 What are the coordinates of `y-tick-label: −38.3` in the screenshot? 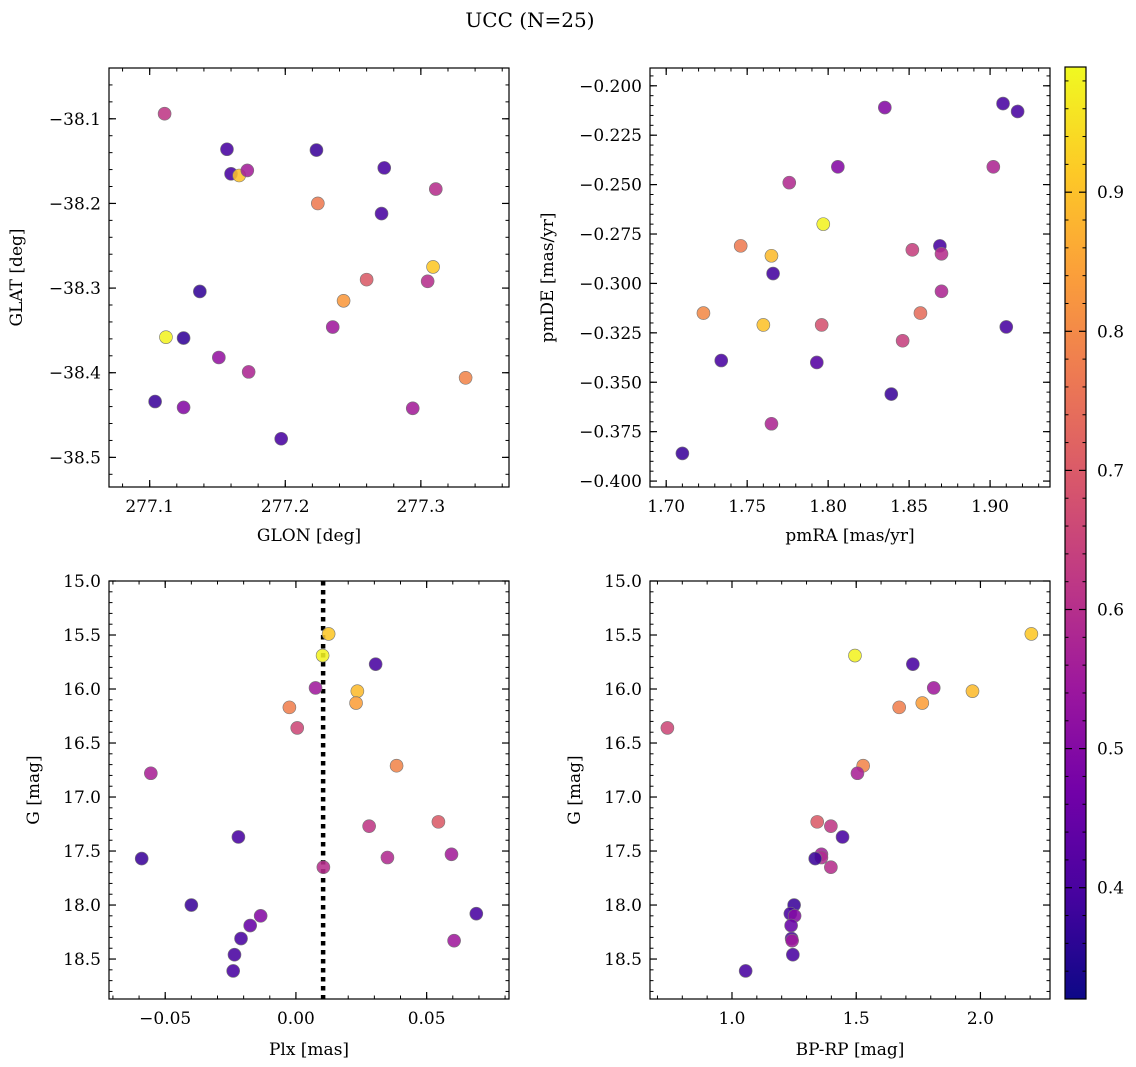 It's located at (75, 289).